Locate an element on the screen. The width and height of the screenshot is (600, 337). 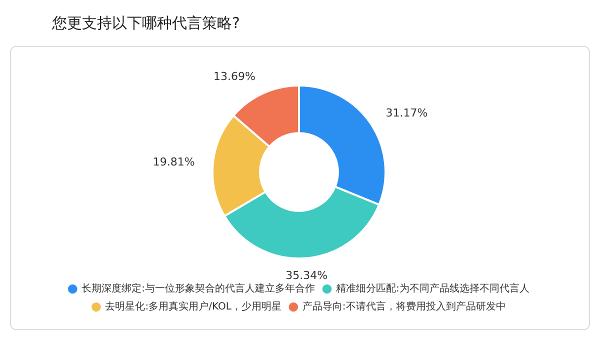
legend-label: 产品导向:不请代言，将费用投入到产品研发中 is located at coordinates (404, 306).